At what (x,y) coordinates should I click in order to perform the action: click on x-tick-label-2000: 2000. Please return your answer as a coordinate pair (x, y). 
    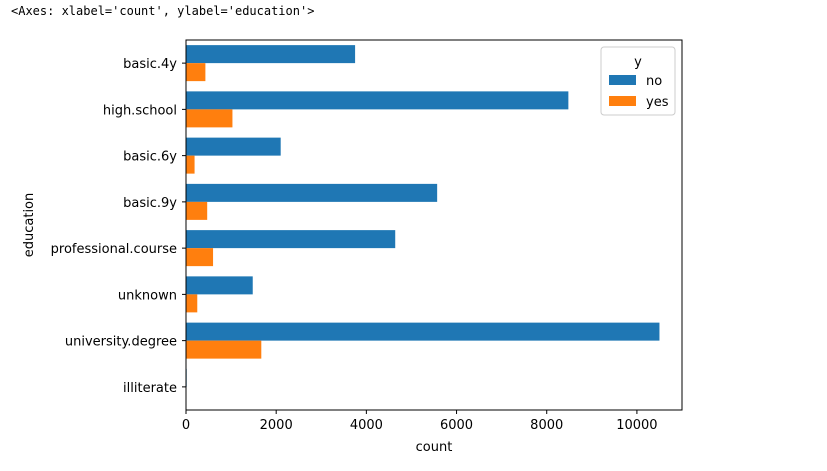
    Looking at the image, I should click on (276, 425).